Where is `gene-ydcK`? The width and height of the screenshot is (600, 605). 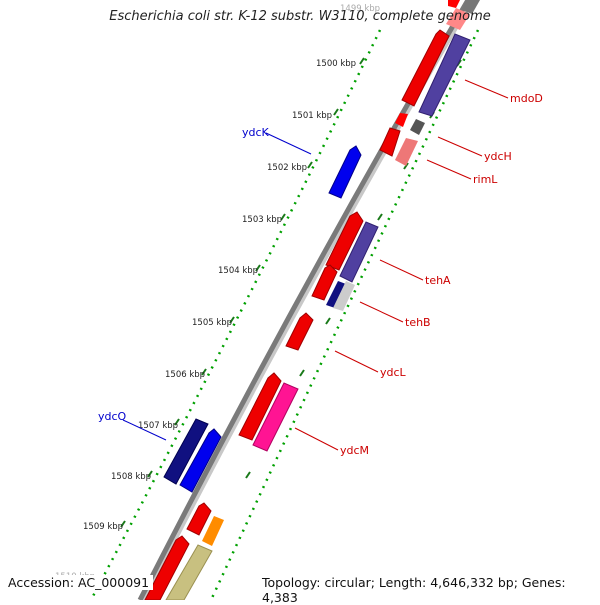
gene-ydcK is located at coordinates (345, 172).